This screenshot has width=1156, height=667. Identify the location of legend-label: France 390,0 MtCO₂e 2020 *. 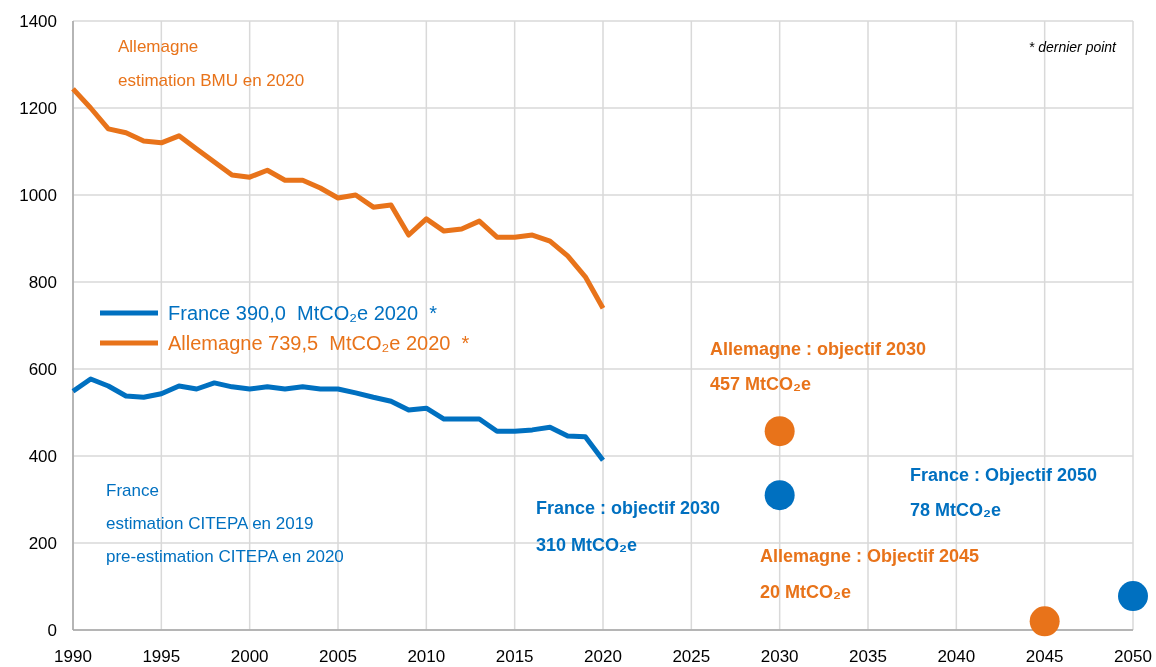
(303, 313).